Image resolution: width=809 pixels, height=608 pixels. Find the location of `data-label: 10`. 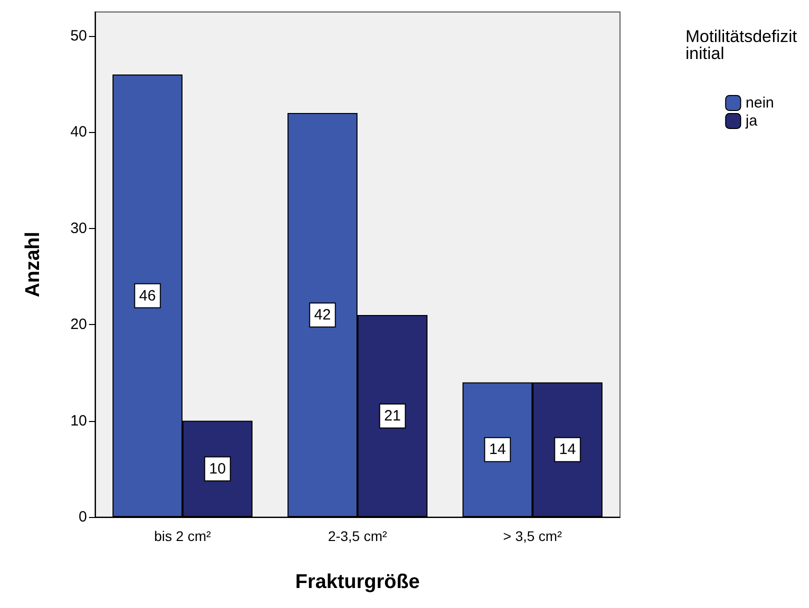

data-label: 10 is located at coordinates (217, 469).